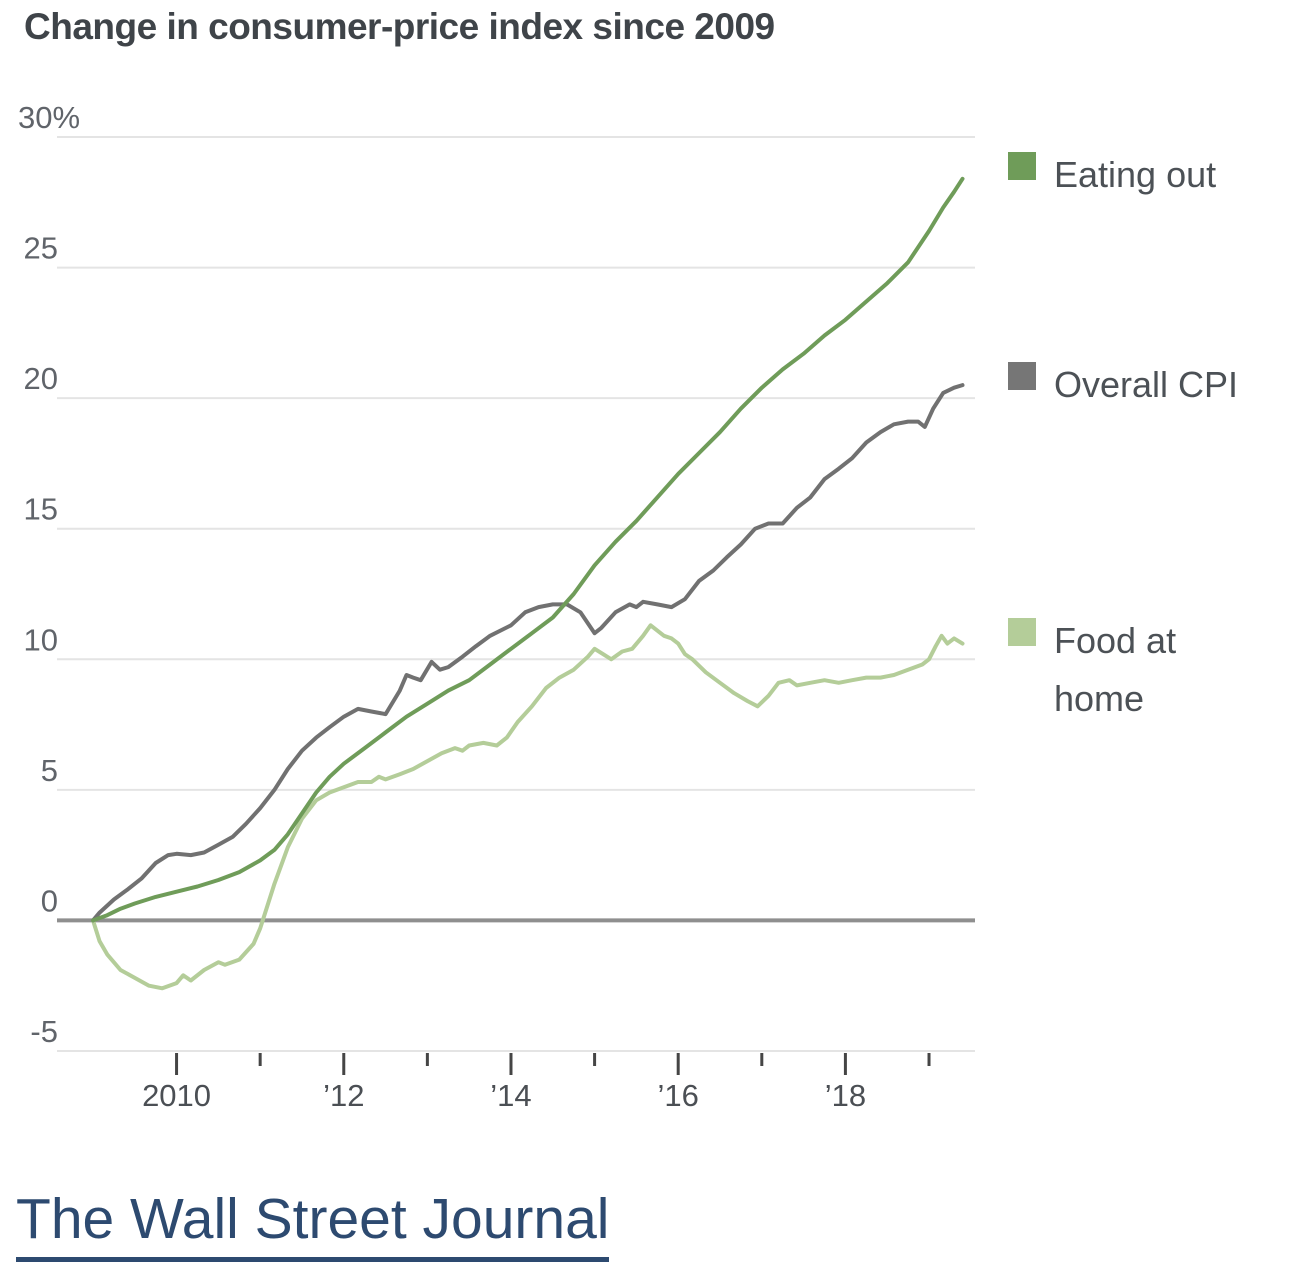  Describe the element at coordinates (44, 1031) in the screenshot. I see `y-tick-label--5: -5` at that location.